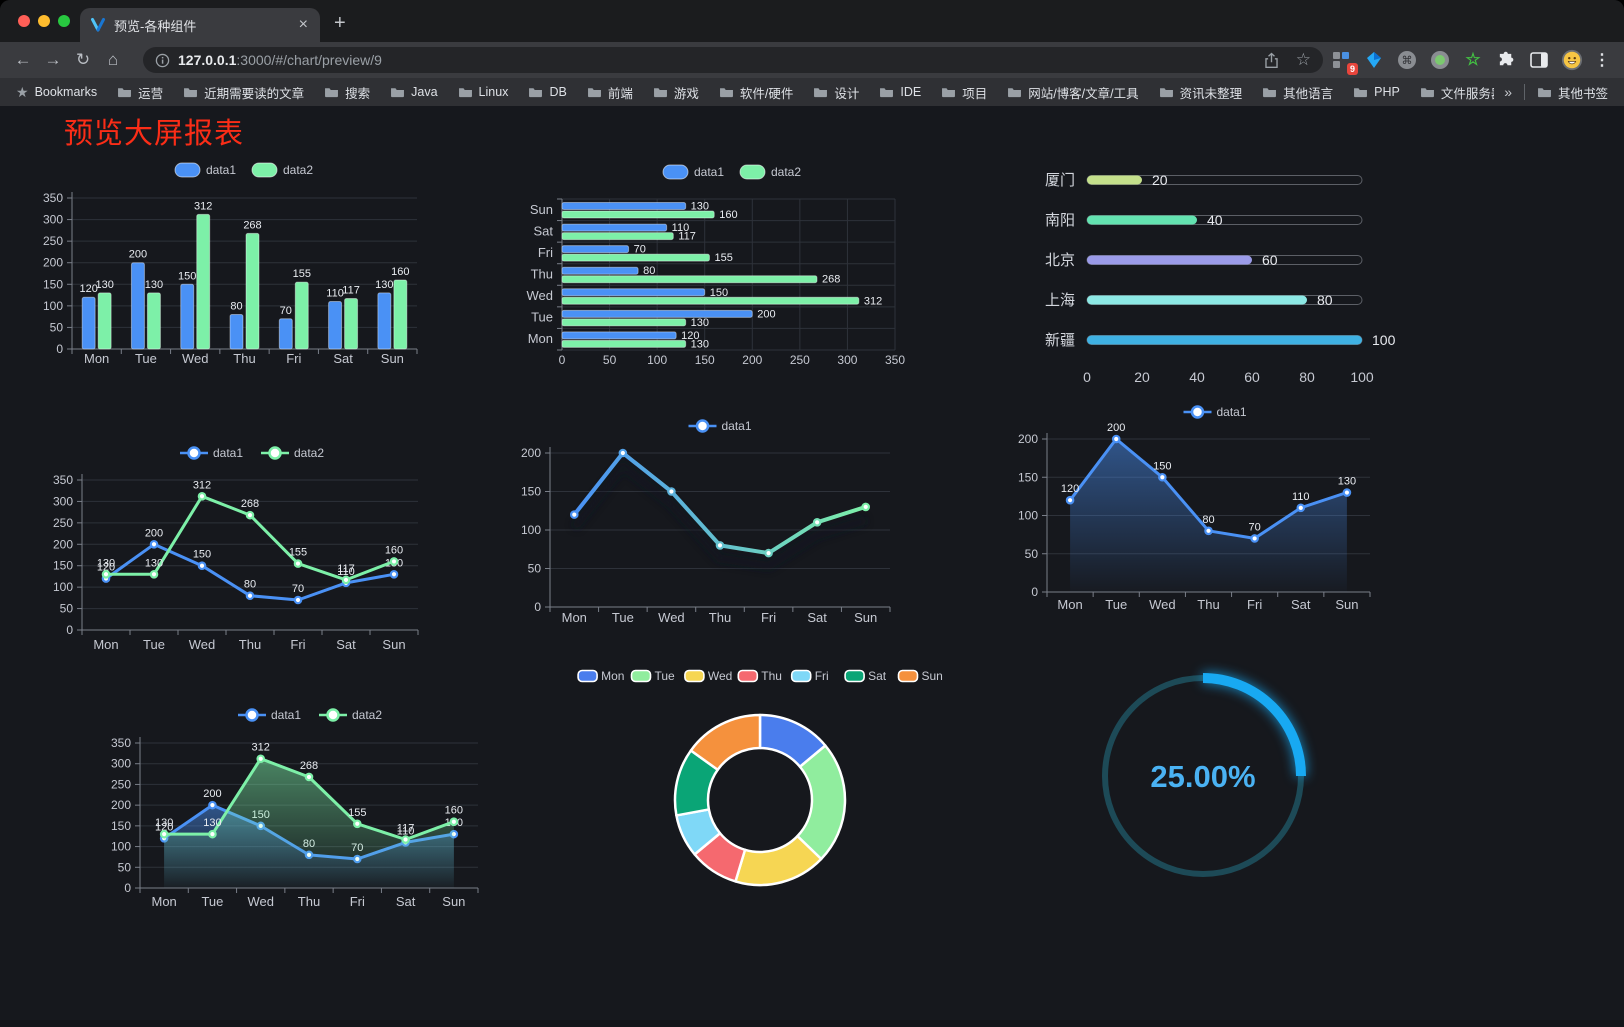 The image size is (1624, 1027). What do you see at coordinates (414, 92) in the screenshot?
I see `bookmark-folder: Java` at bounding box center [414, 92].